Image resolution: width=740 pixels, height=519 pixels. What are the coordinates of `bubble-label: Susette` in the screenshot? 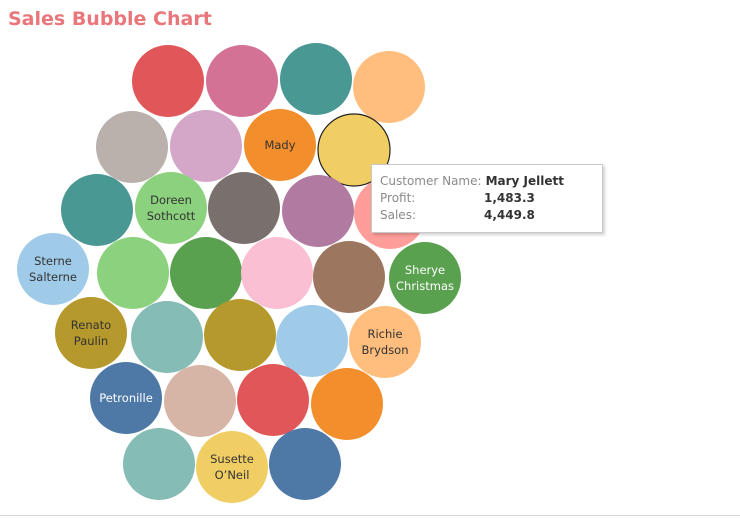 It's located at (232, 459).